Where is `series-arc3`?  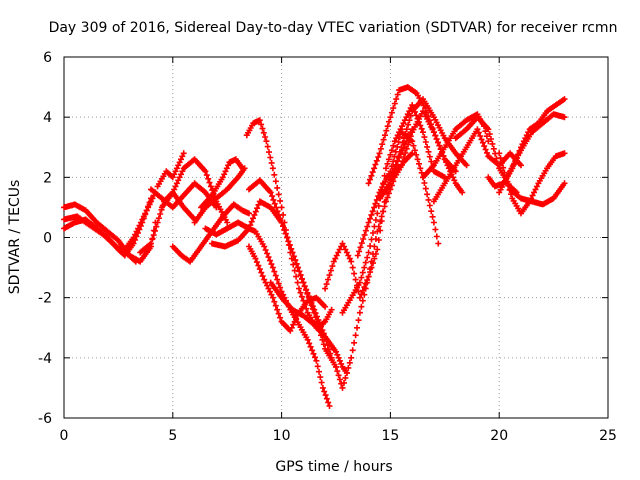 series-arc3 is located at coordinates (110, 239).